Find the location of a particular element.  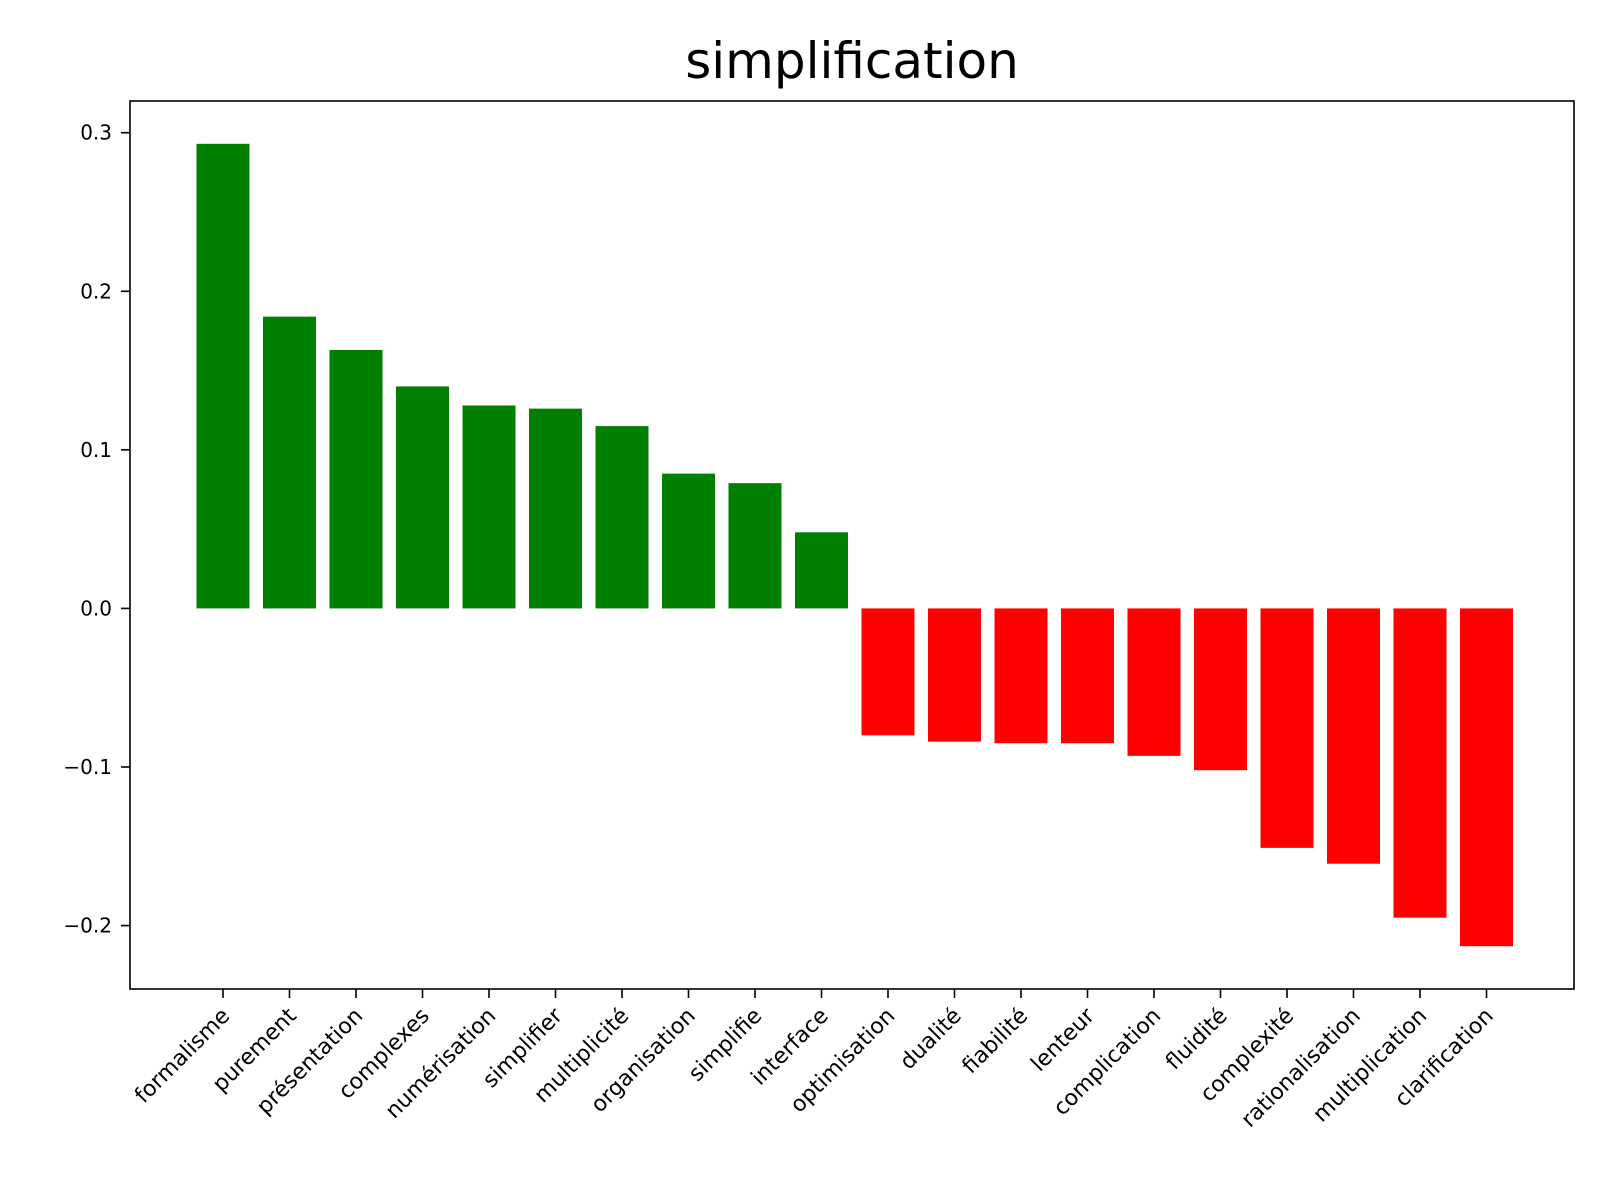

y-tick-label: 0.0 is located at coordinates (96, 608).